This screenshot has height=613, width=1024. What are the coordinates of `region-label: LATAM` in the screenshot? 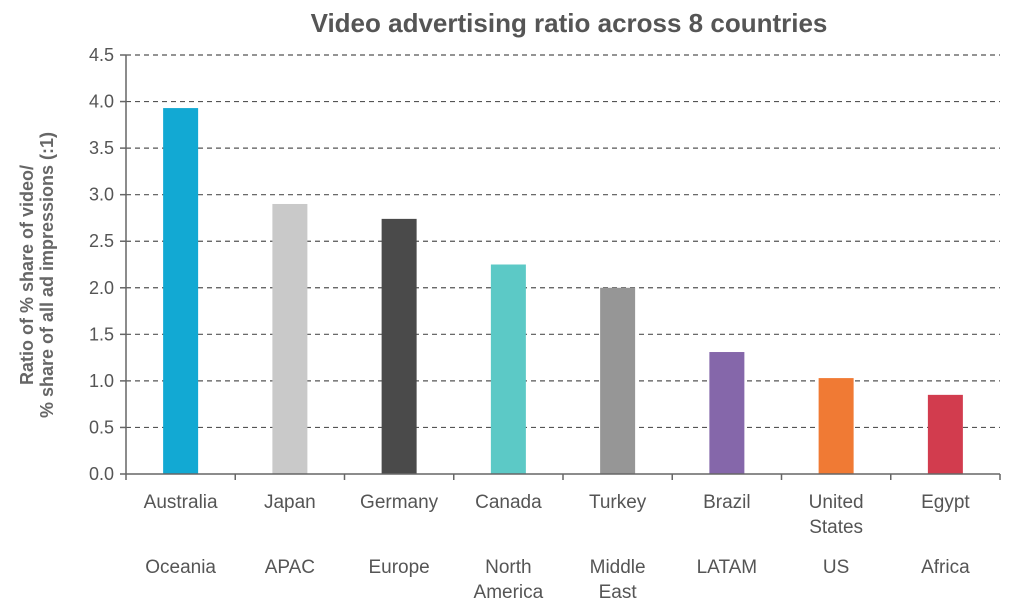 It's located at (727, 567).